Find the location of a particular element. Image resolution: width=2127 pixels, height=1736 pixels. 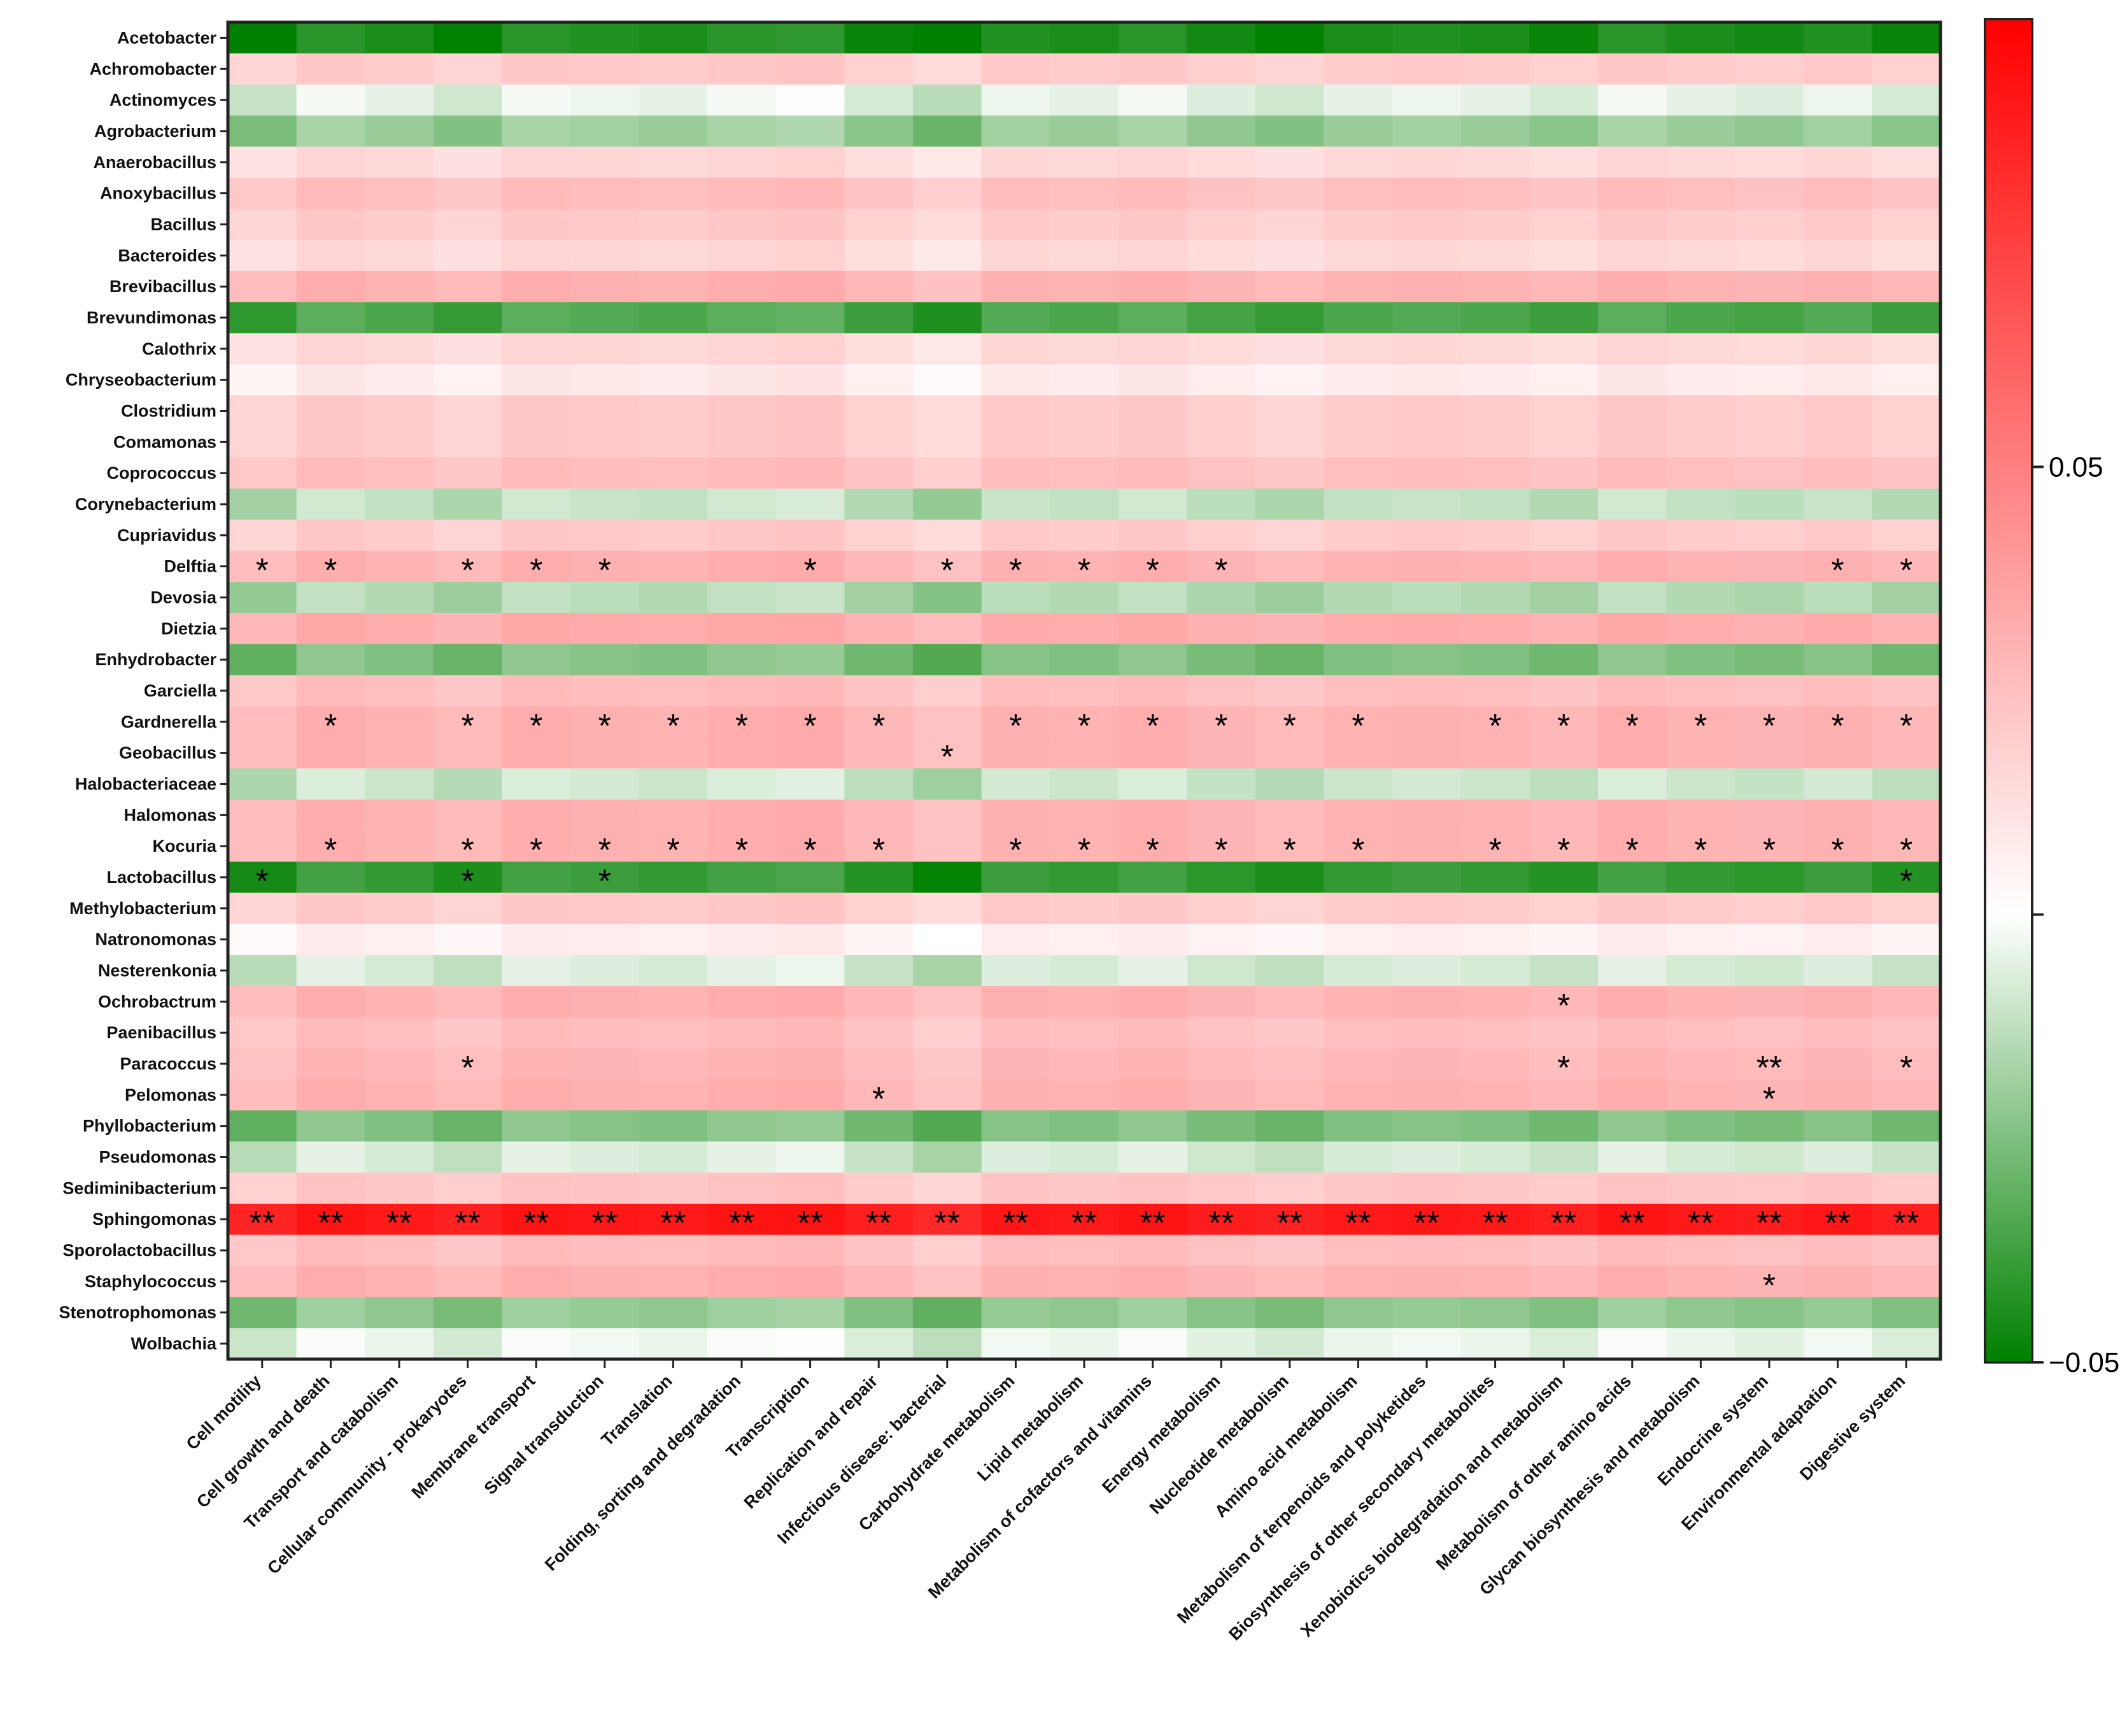

column-label: Membrane transport is located at coordinates (473, 1436).